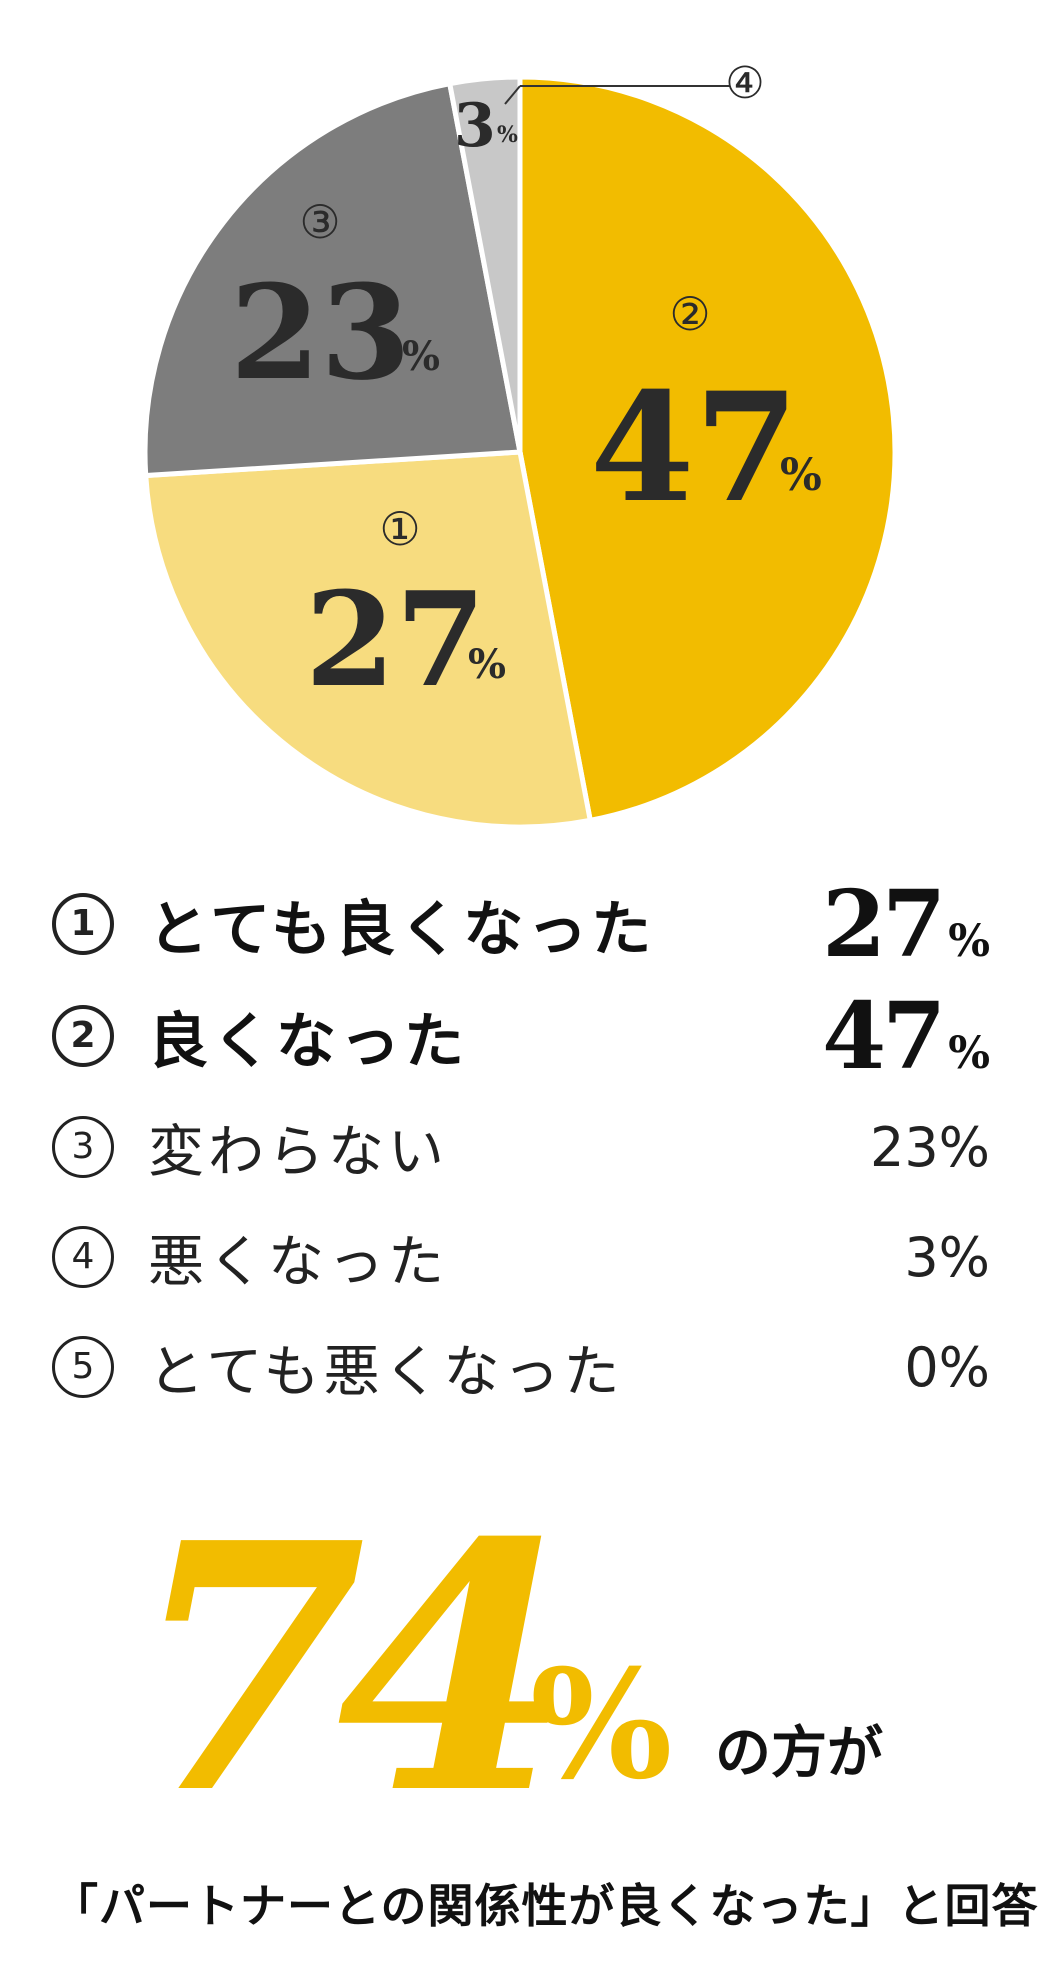 The width and height of the screenshot is (1041, 1975). I want to click on slice-3-percent: %, so click(421, 356).